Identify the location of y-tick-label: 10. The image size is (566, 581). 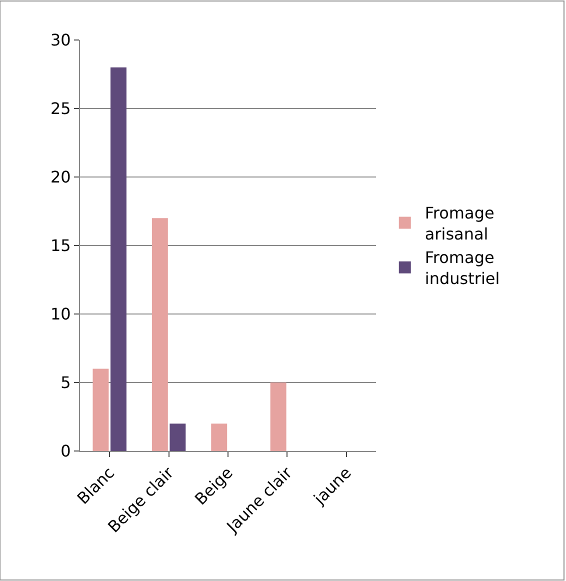
(60, 314).